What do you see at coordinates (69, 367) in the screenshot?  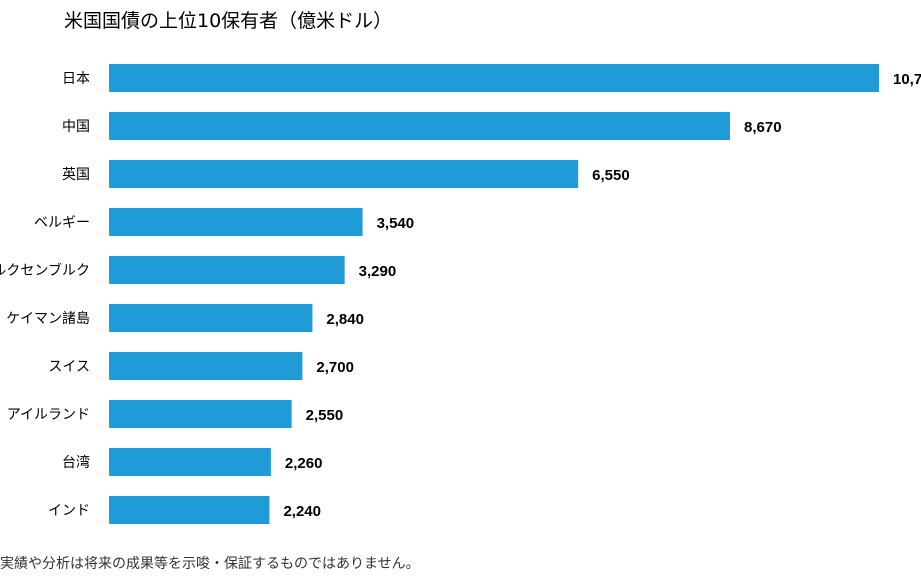 I see `category-label: スイス` at bounding box center [69, 367].